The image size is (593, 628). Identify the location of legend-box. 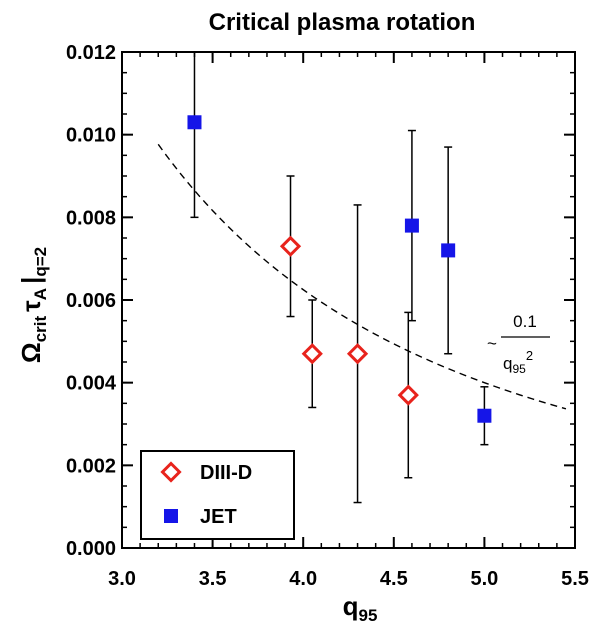
(217, 495).